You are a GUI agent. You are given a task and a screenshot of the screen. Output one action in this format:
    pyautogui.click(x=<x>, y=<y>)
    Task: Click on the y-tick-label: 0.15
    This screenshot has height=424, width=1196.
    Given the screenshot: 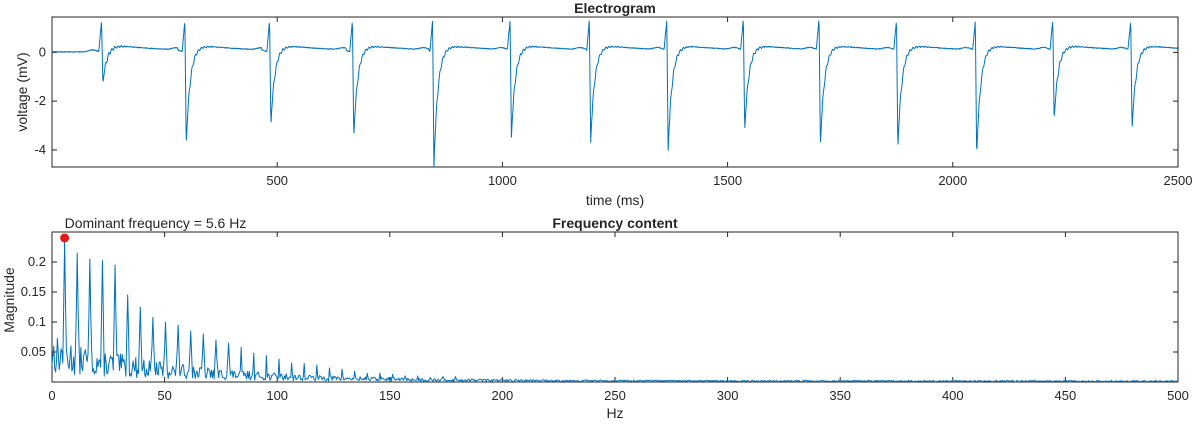 What is the action you would take?
    pyautogui.click(x=33, y=291)
    